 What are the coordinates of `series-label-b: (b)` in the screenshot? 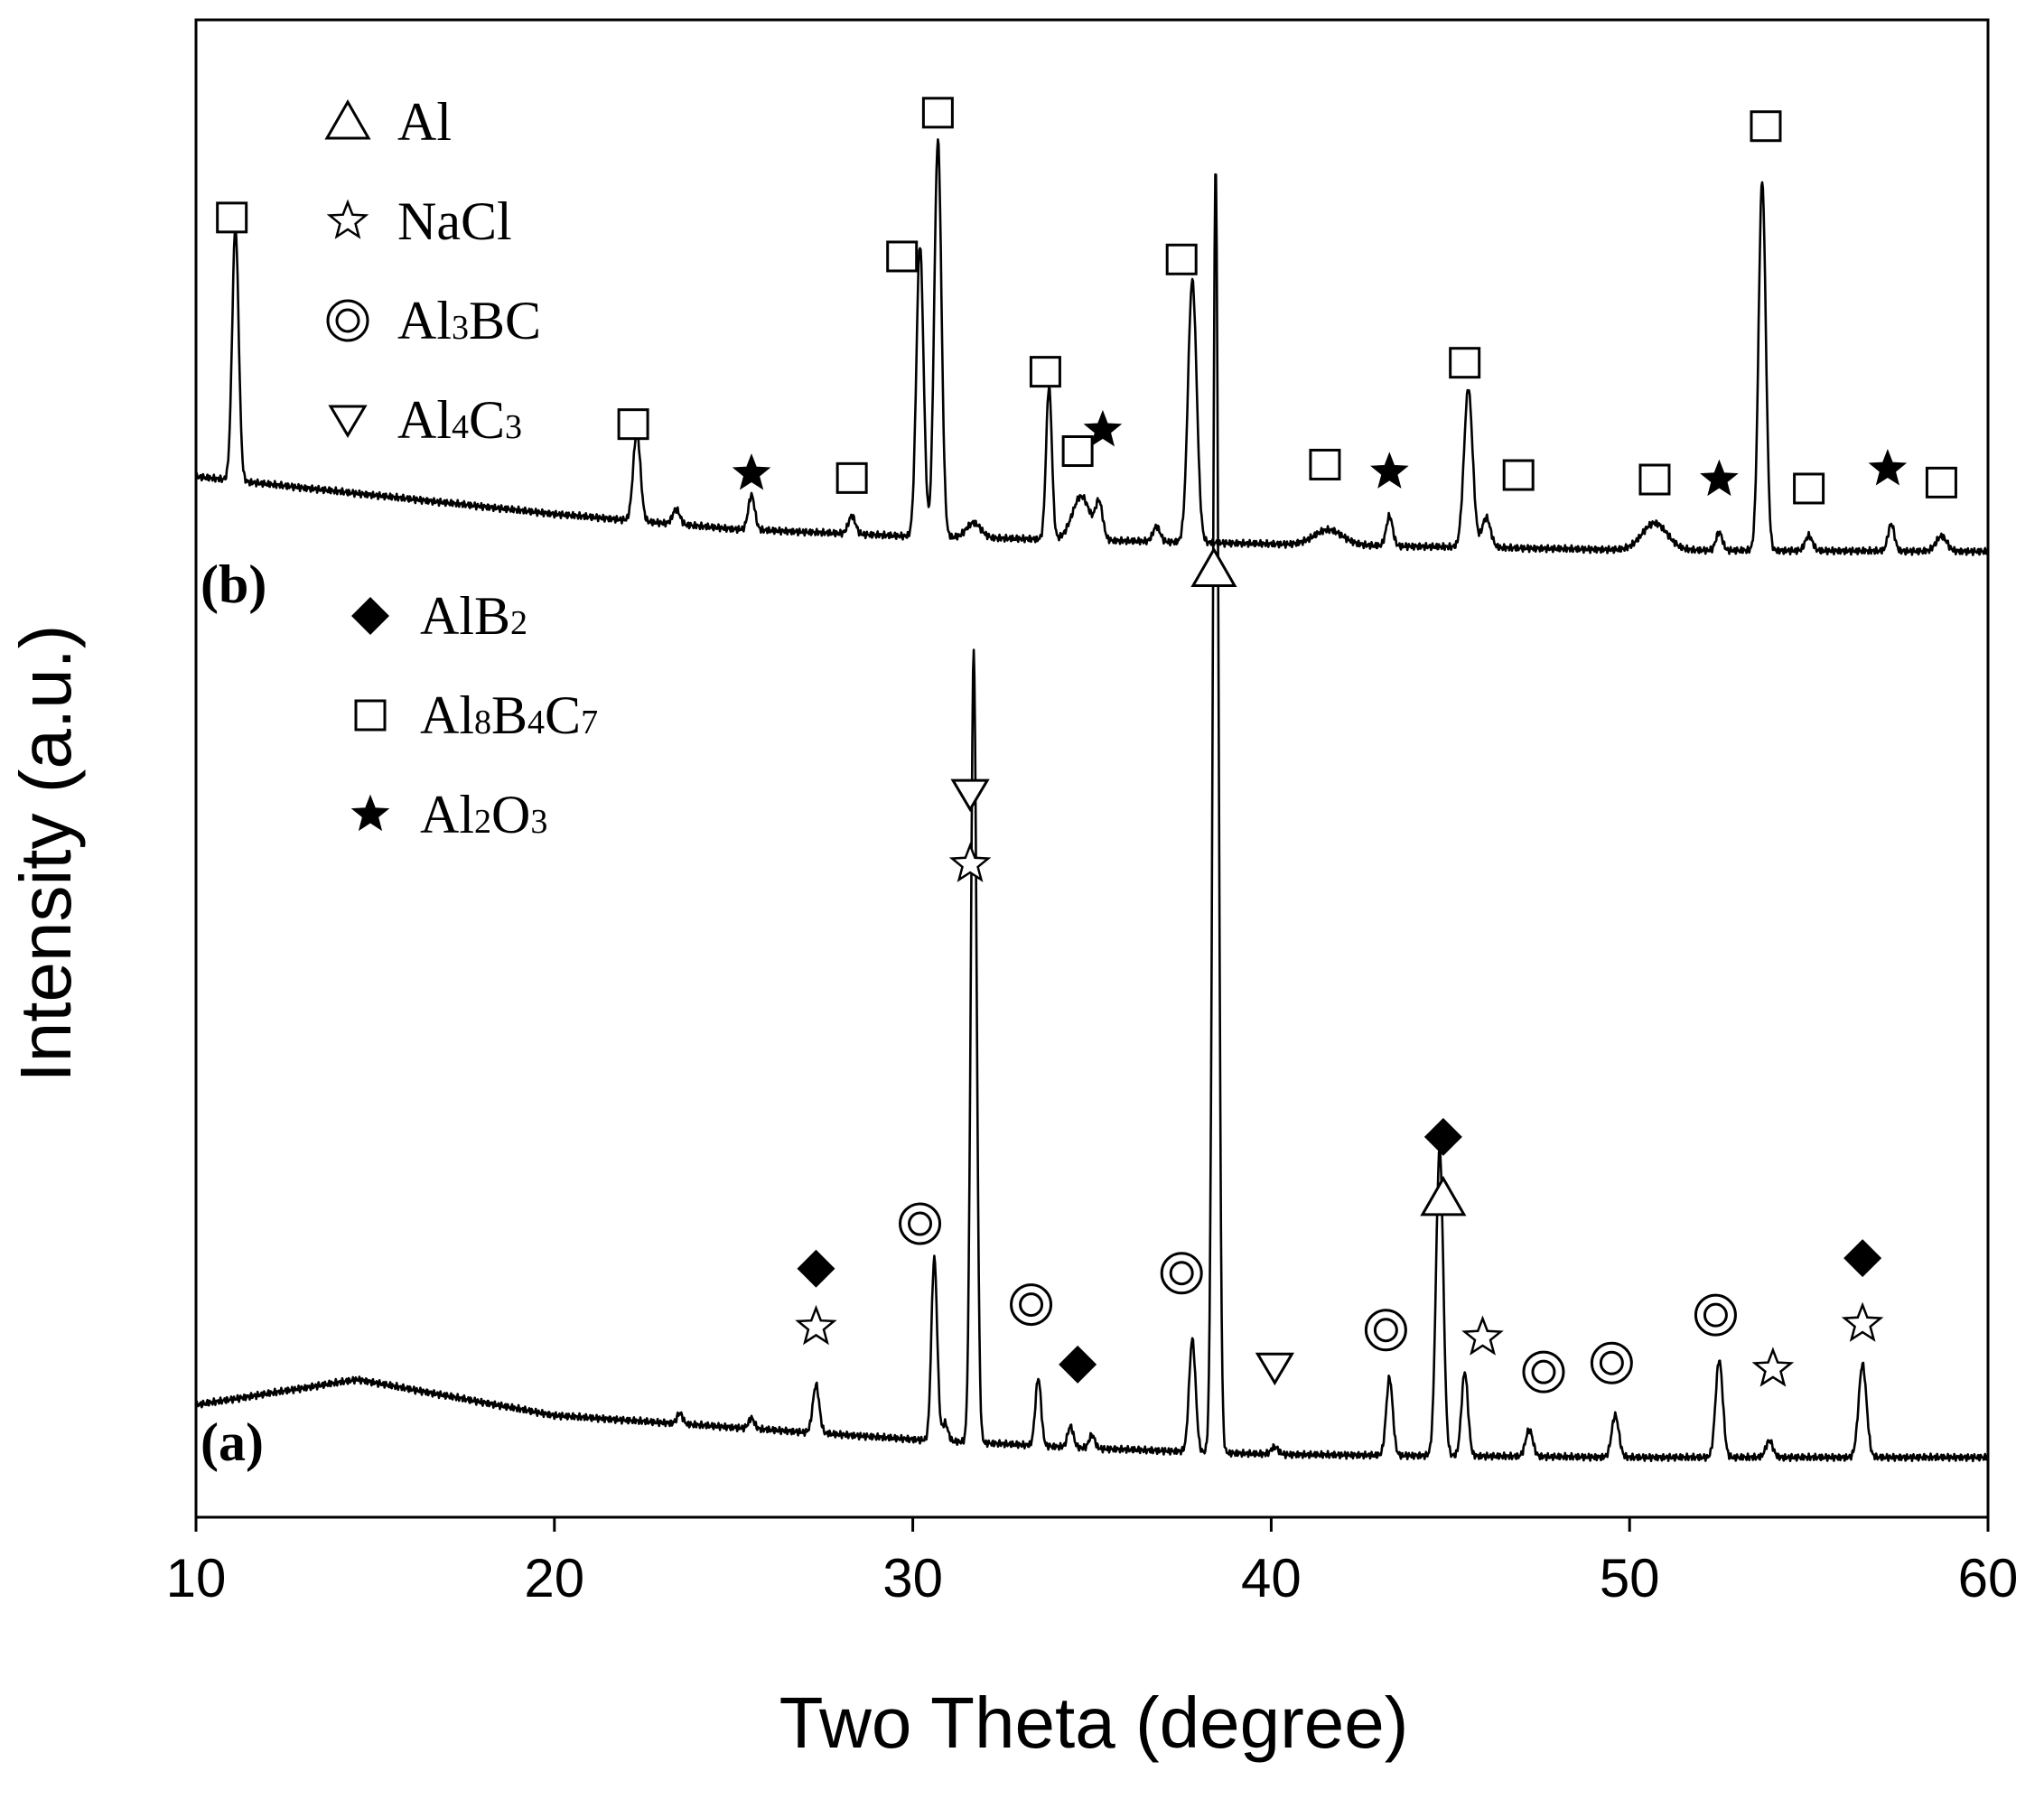 It's located at (234, 585).